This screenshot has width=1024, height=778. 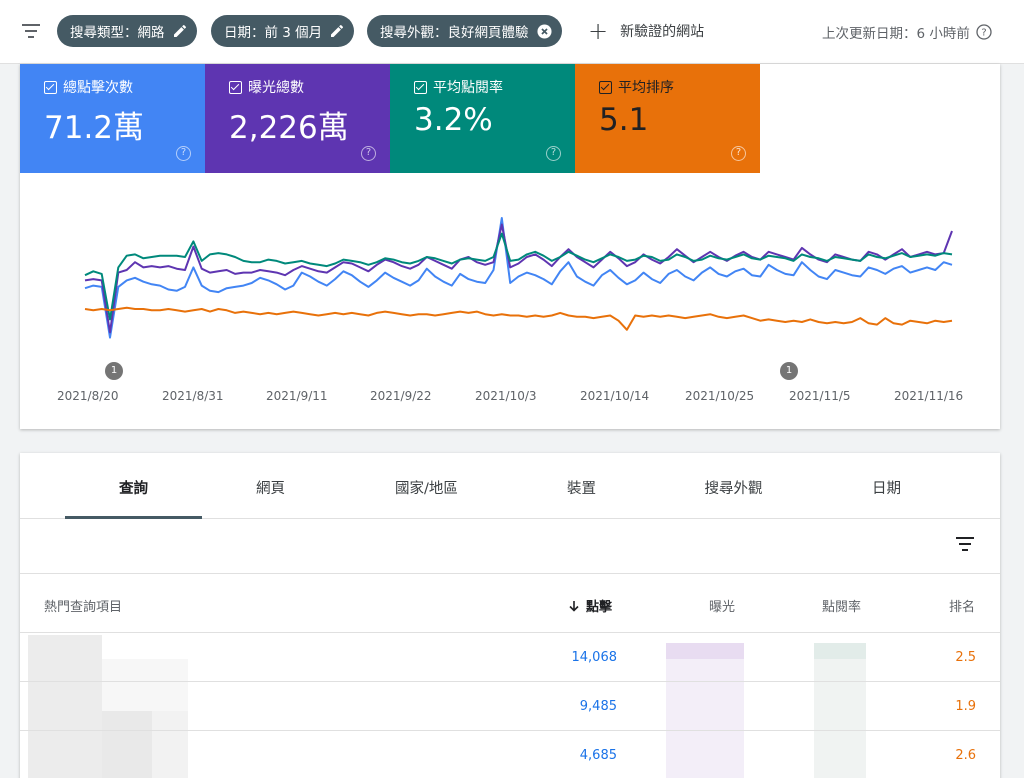 I want to click on row-position: 2.5, so click(x=965, y=657).